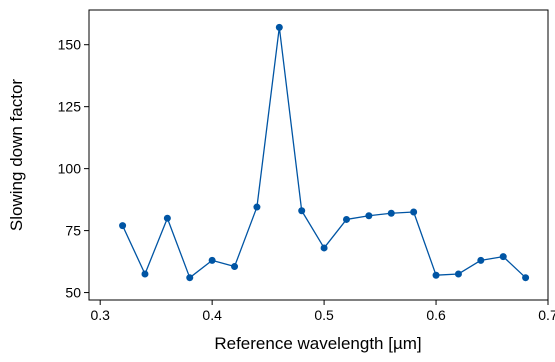 This screenshot has width=555, height=362. I want to click on y-tick-label: 100, so click(70, 169).